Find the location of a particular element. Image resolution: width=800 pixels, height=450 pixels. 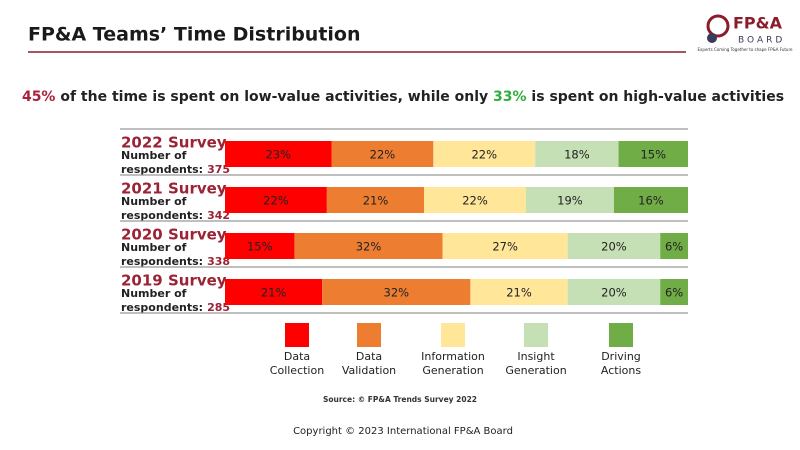

subtitle-part: 45% is located at coordinates (39, 97).